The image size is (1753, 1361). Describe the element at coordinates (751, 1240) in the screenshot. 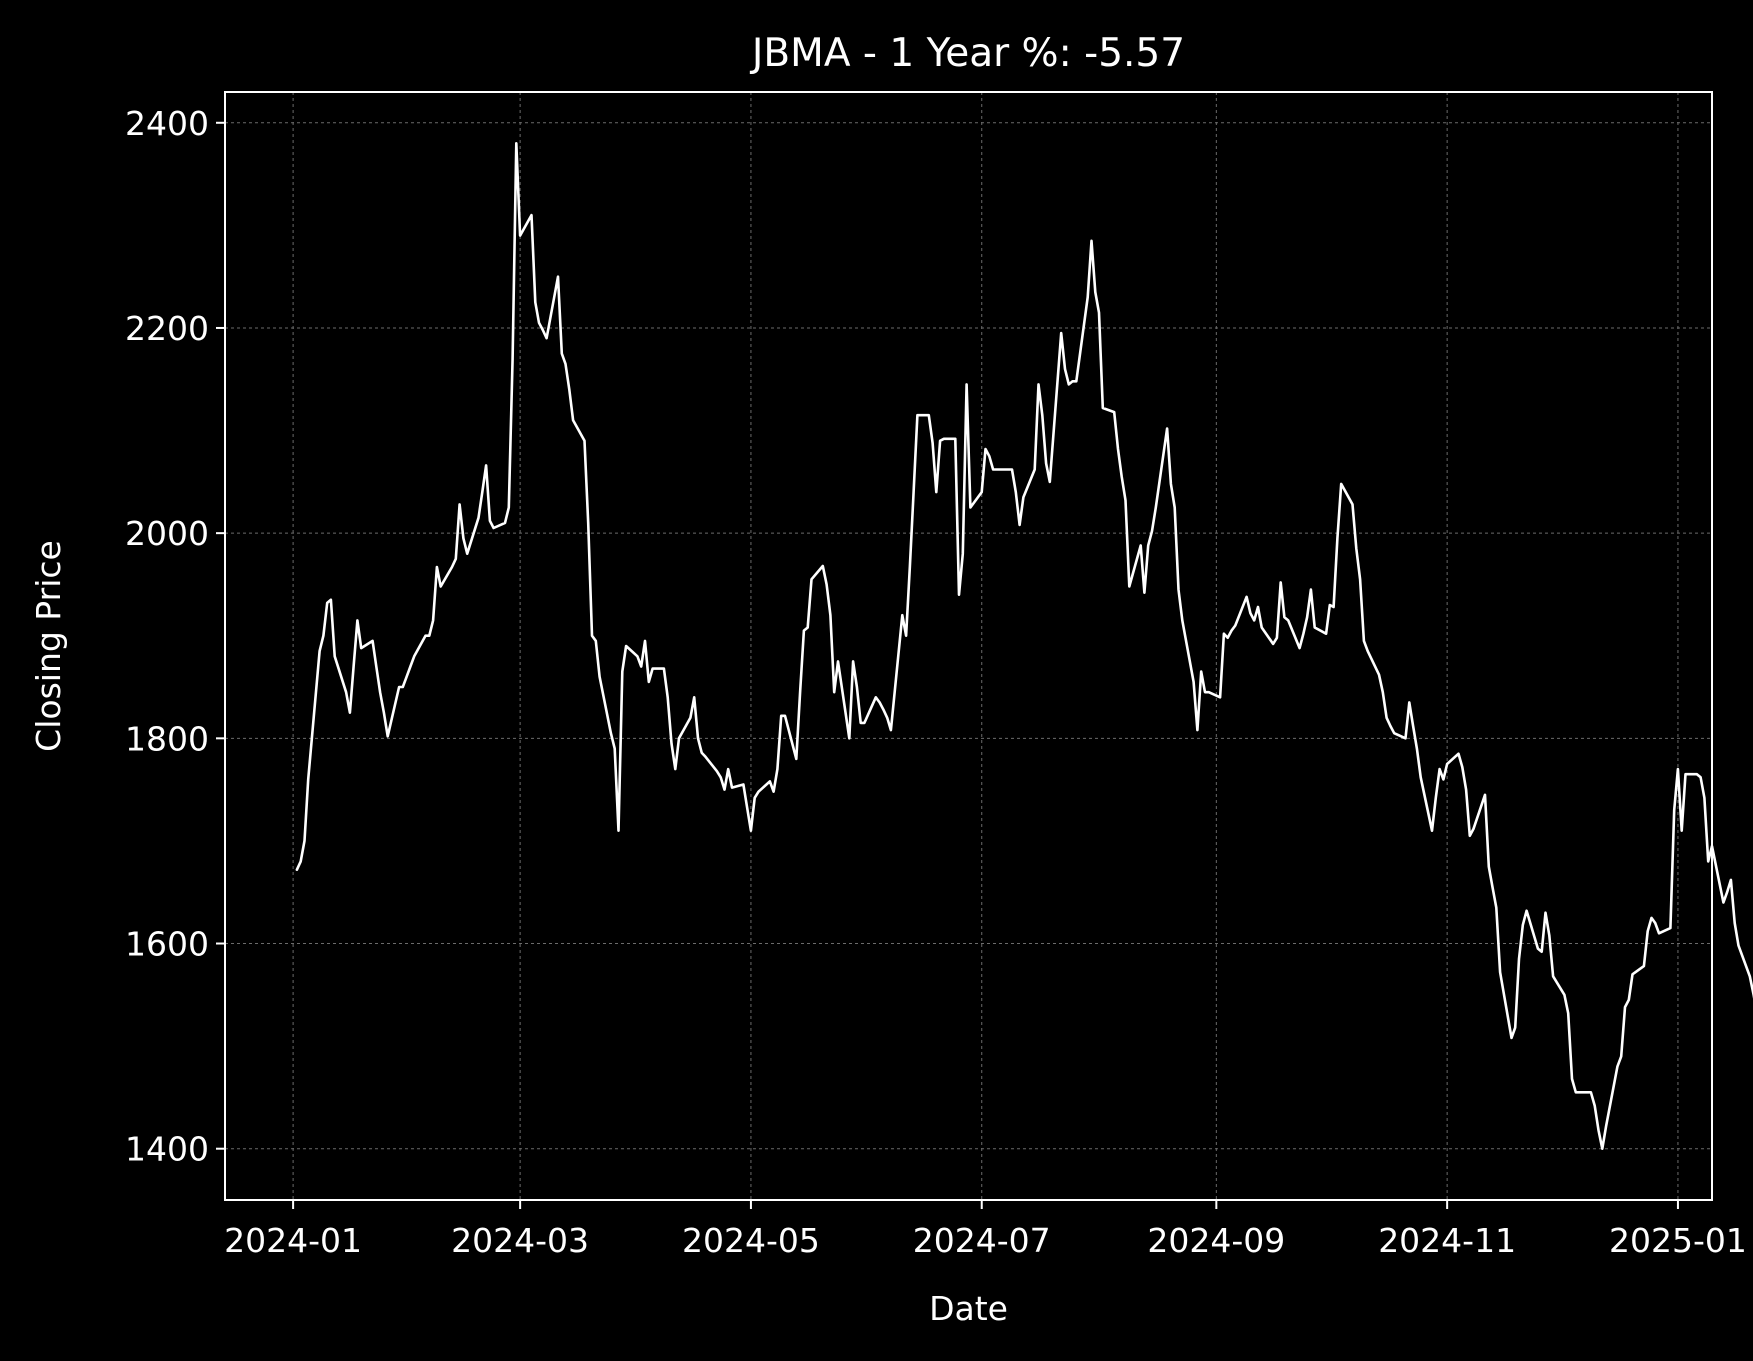

I see `x-tick-label: 2024-05` at that location.